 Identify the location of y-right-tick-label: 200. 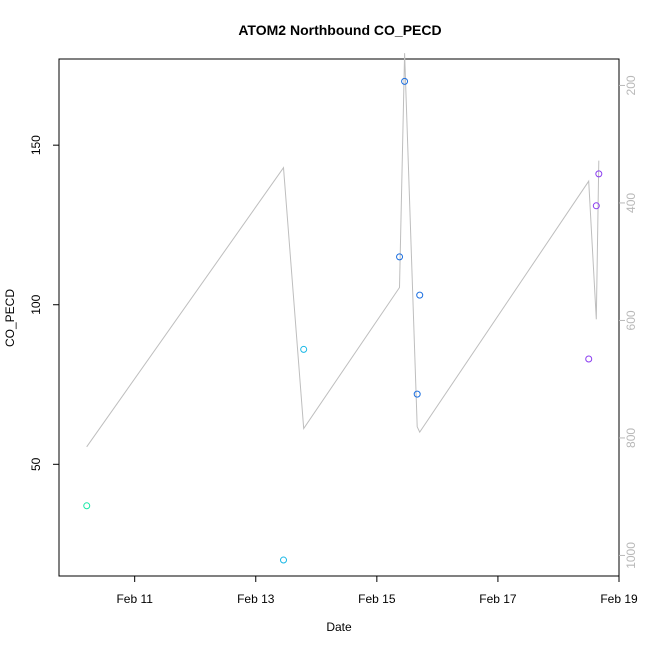
(631, 85).